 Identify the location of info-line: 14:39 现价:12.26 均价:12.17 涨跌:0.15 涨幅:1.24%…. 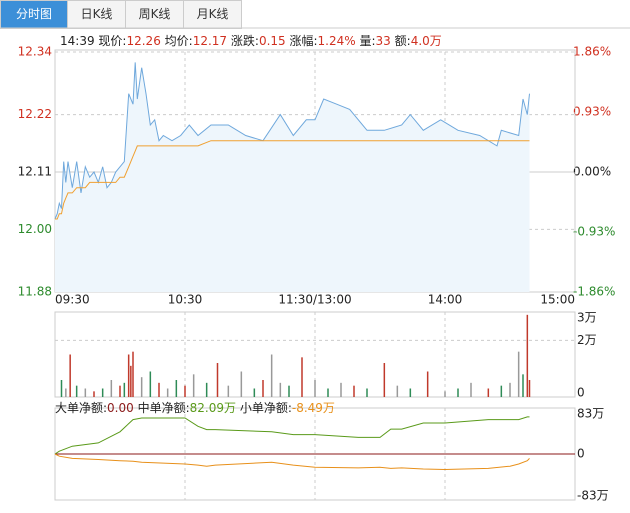
(251, 40).